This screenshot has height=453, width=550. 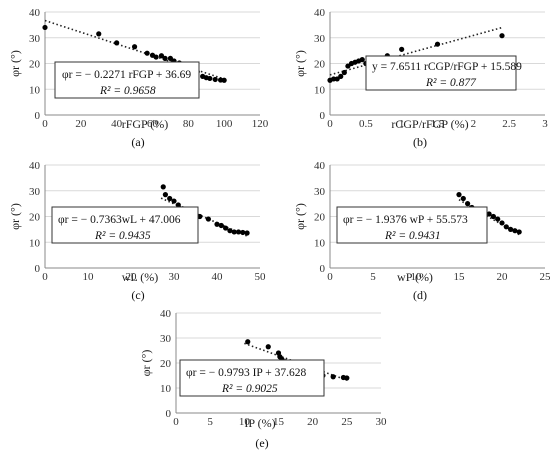 I want to click on x-axis-label: rCGP/rFGP (%), so click(x=429, y=124).